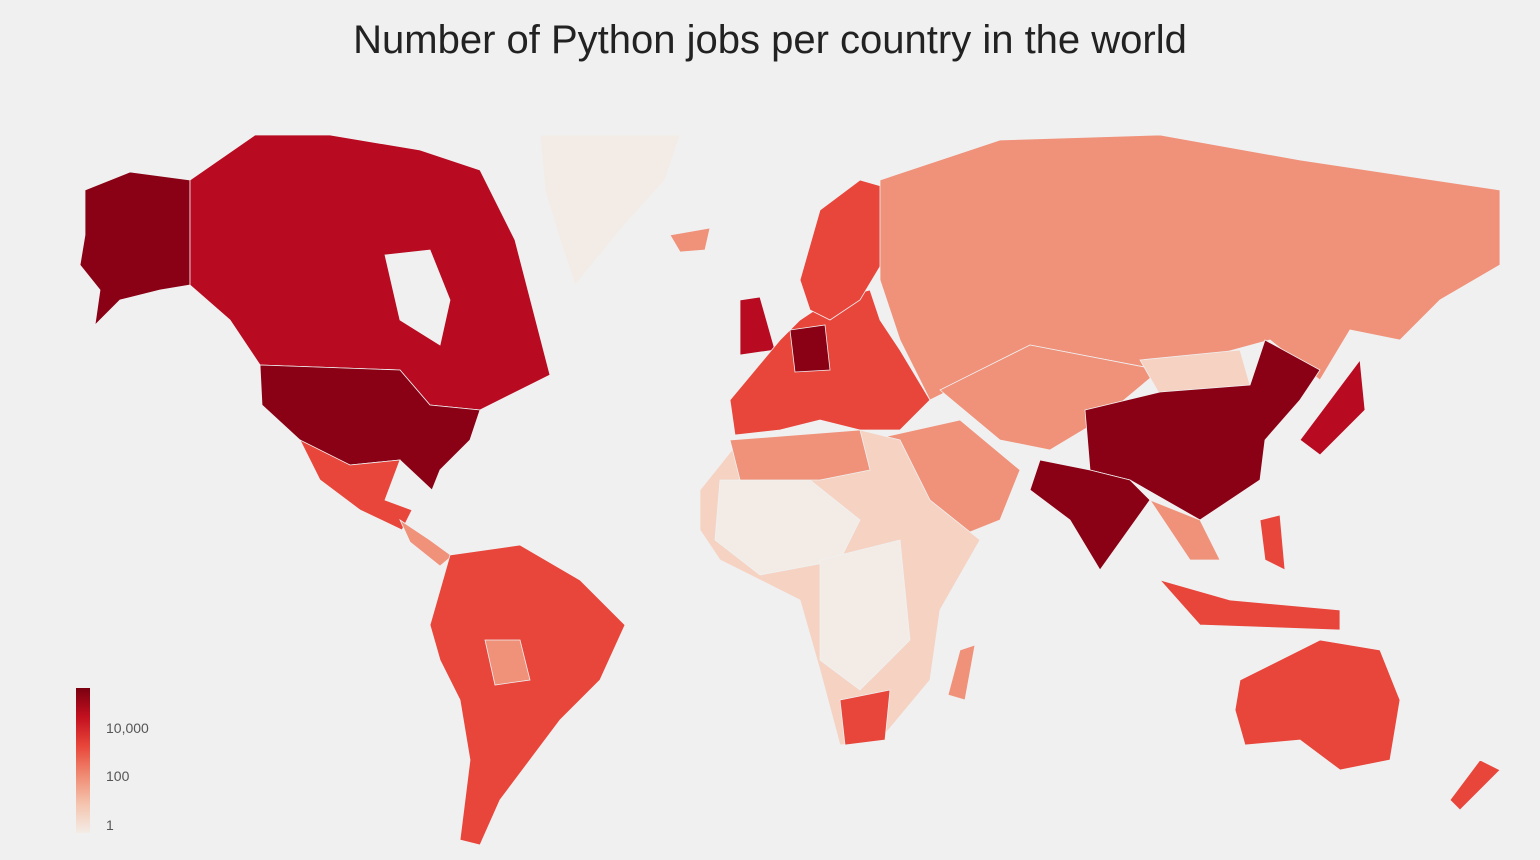 The width and height of the screenshot is (1540, 860). What do you see at coordinates (527, 695) in the screenshot?
I see `country-south-america` at bounding box center [527, 695].